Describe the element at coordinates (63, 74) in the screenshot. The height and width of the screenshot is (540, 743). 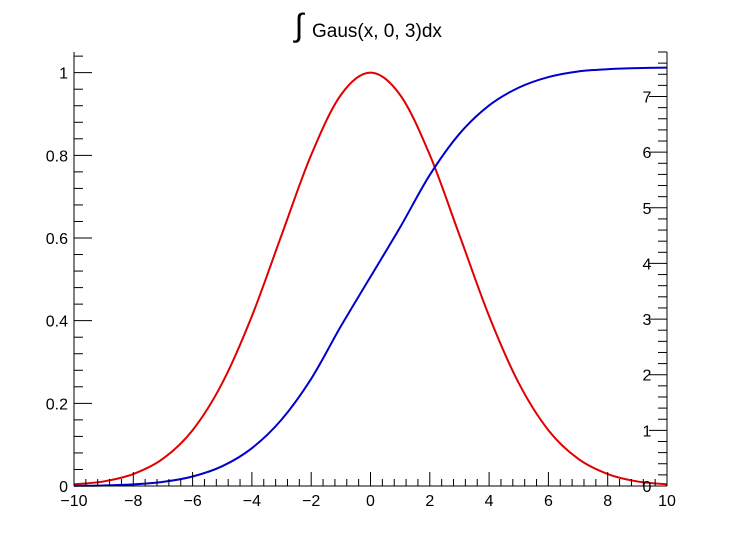
I see `y-left-tick-label: 1` at that location.